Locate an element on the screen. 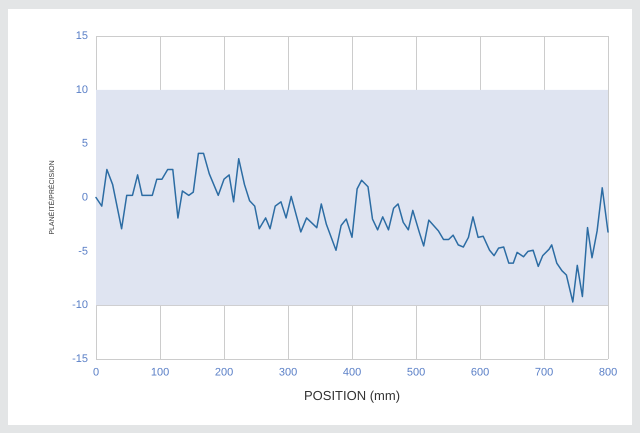  x-tick-label: 300 is located at coordinates (288, 372).